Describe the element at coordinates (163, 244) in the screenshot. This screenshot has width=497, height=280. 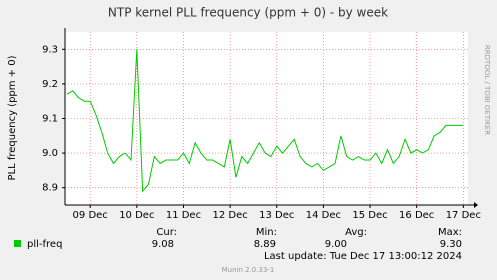
I see `summary-value: 9.08` at that location.